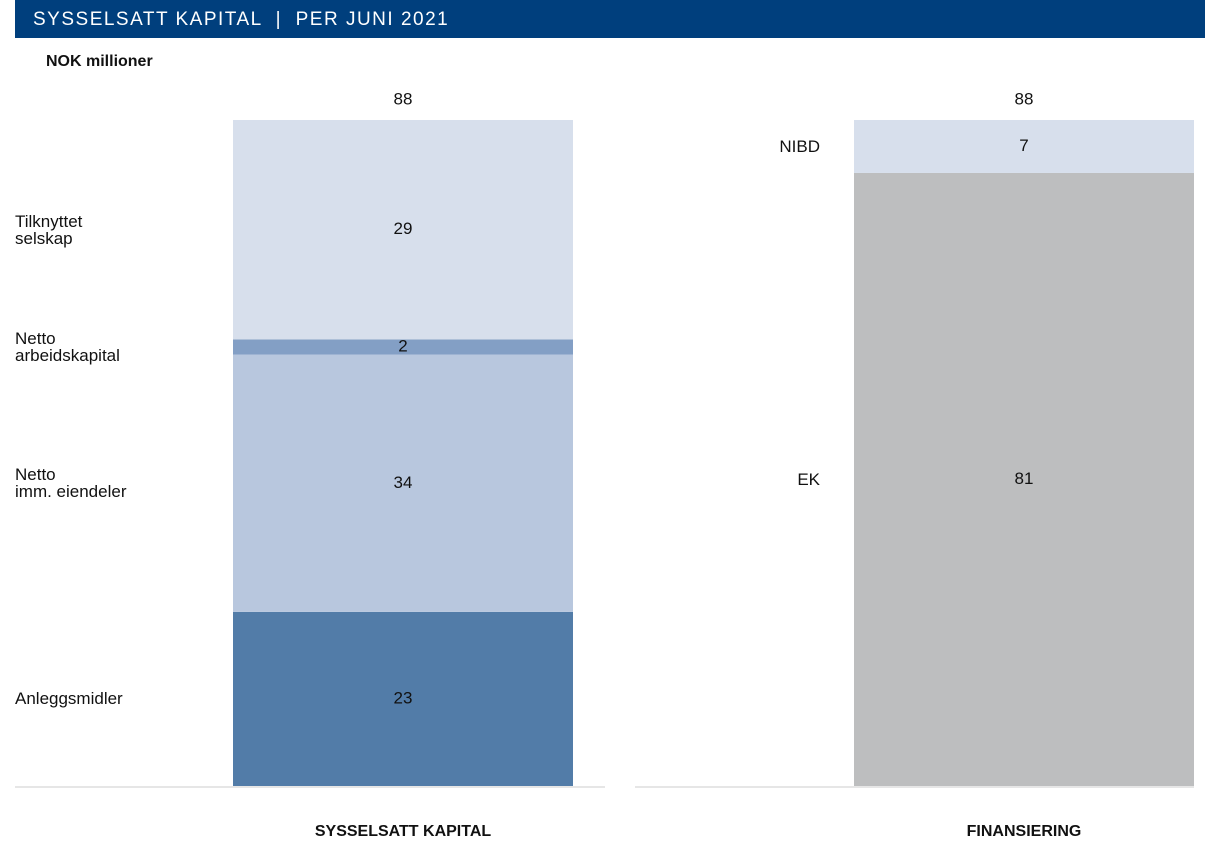 The image size is (1205, 842). Describe the element at coordinates (403, 831) in the screenshot. I see `category-label: SYSSELSATT KAPITAL` at that location.